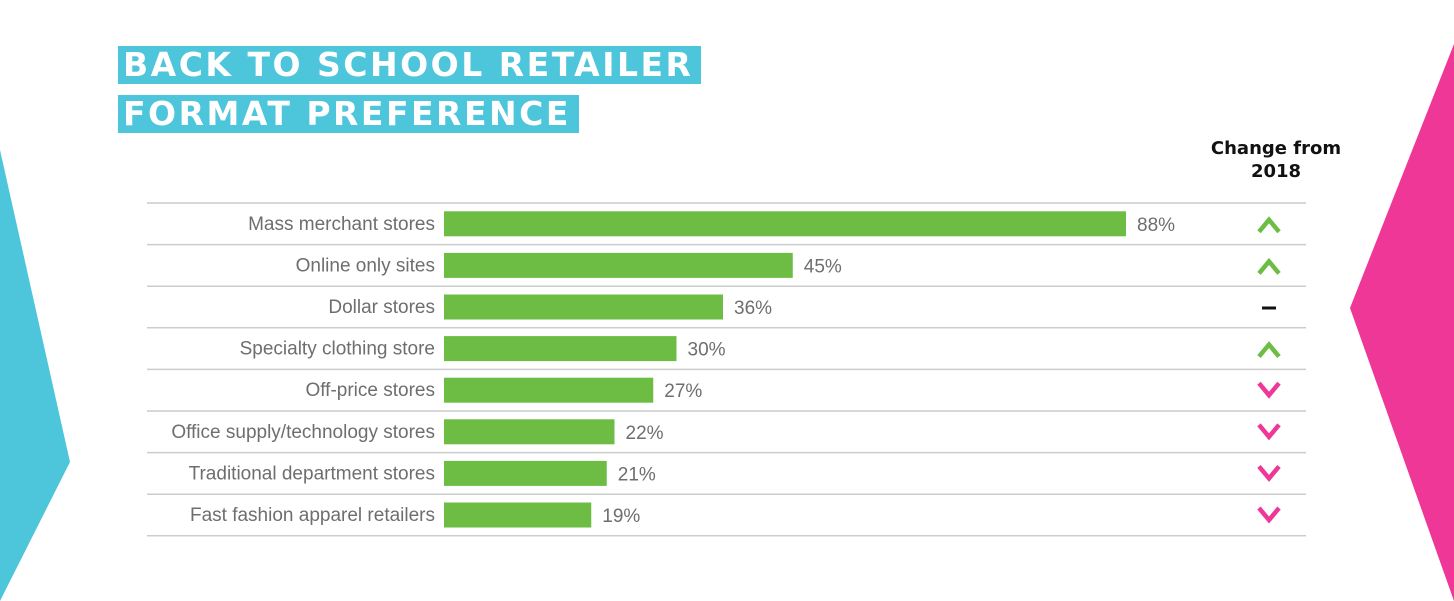  Describe the element at coordinates (381, 307) in the screenshot. I see `category-label: Dollar stores` at that location.